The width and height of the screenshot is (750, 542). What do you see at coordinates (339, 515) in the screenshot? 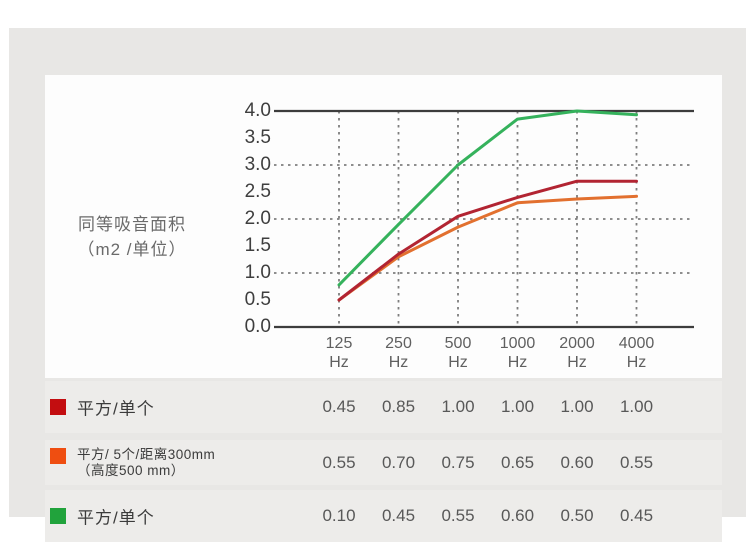
I see `table-value: 0.10` at bounding box center [339, 515].